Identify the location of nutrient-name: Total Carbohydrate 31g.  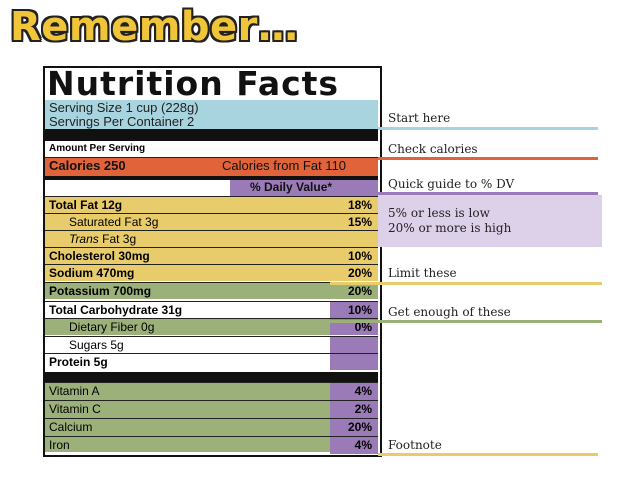
(116, 310).